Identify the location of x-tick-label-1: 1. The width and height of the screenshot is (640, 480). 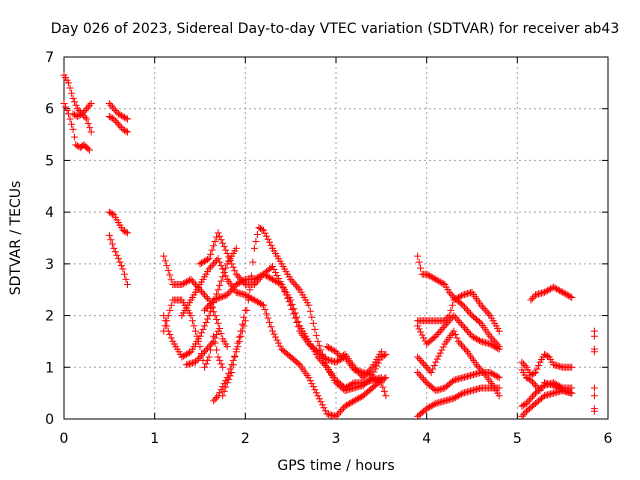
(154, 439).